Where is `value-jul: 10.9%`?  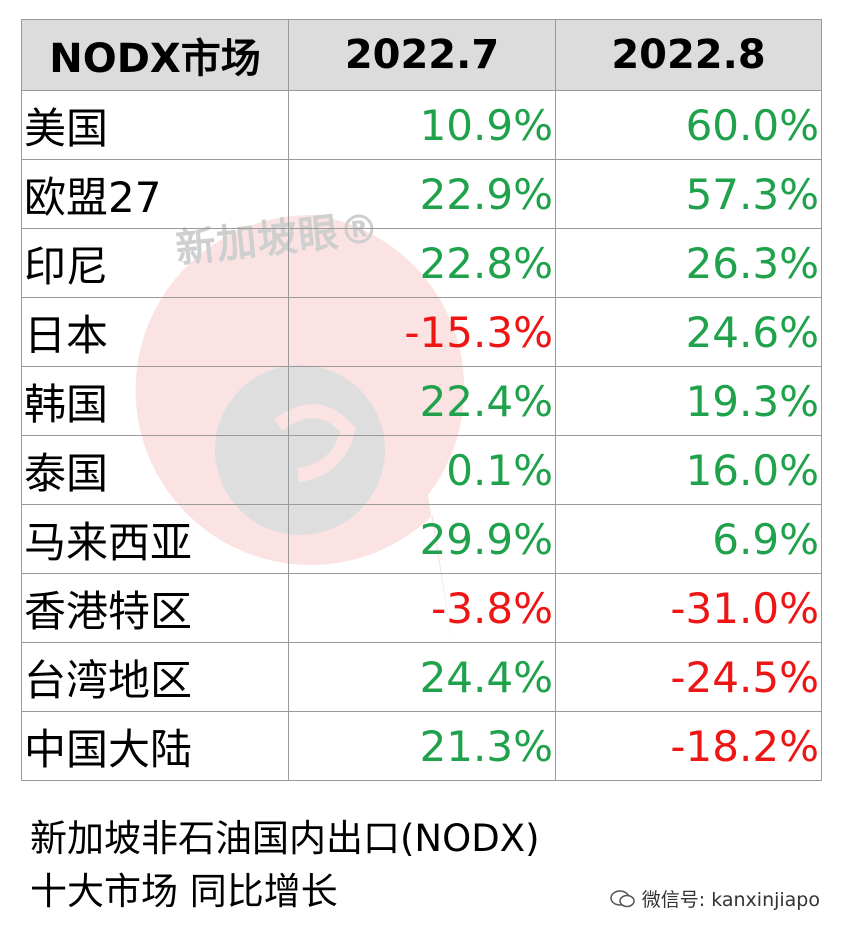 value-jul: 10.9% is located at coordinates (422, 125).